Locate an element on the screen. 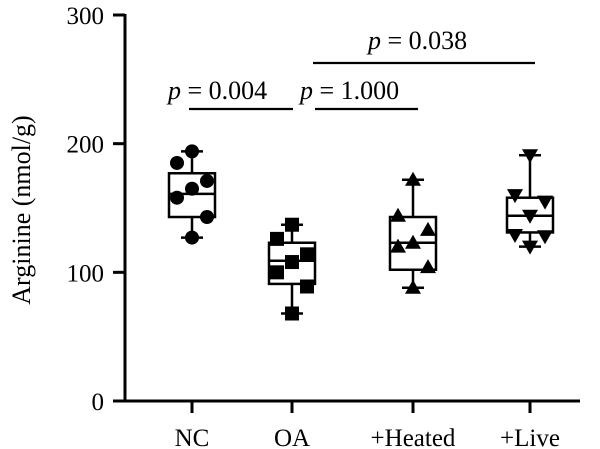  y-tick-label: 300 is located at coordinates (86, 16).